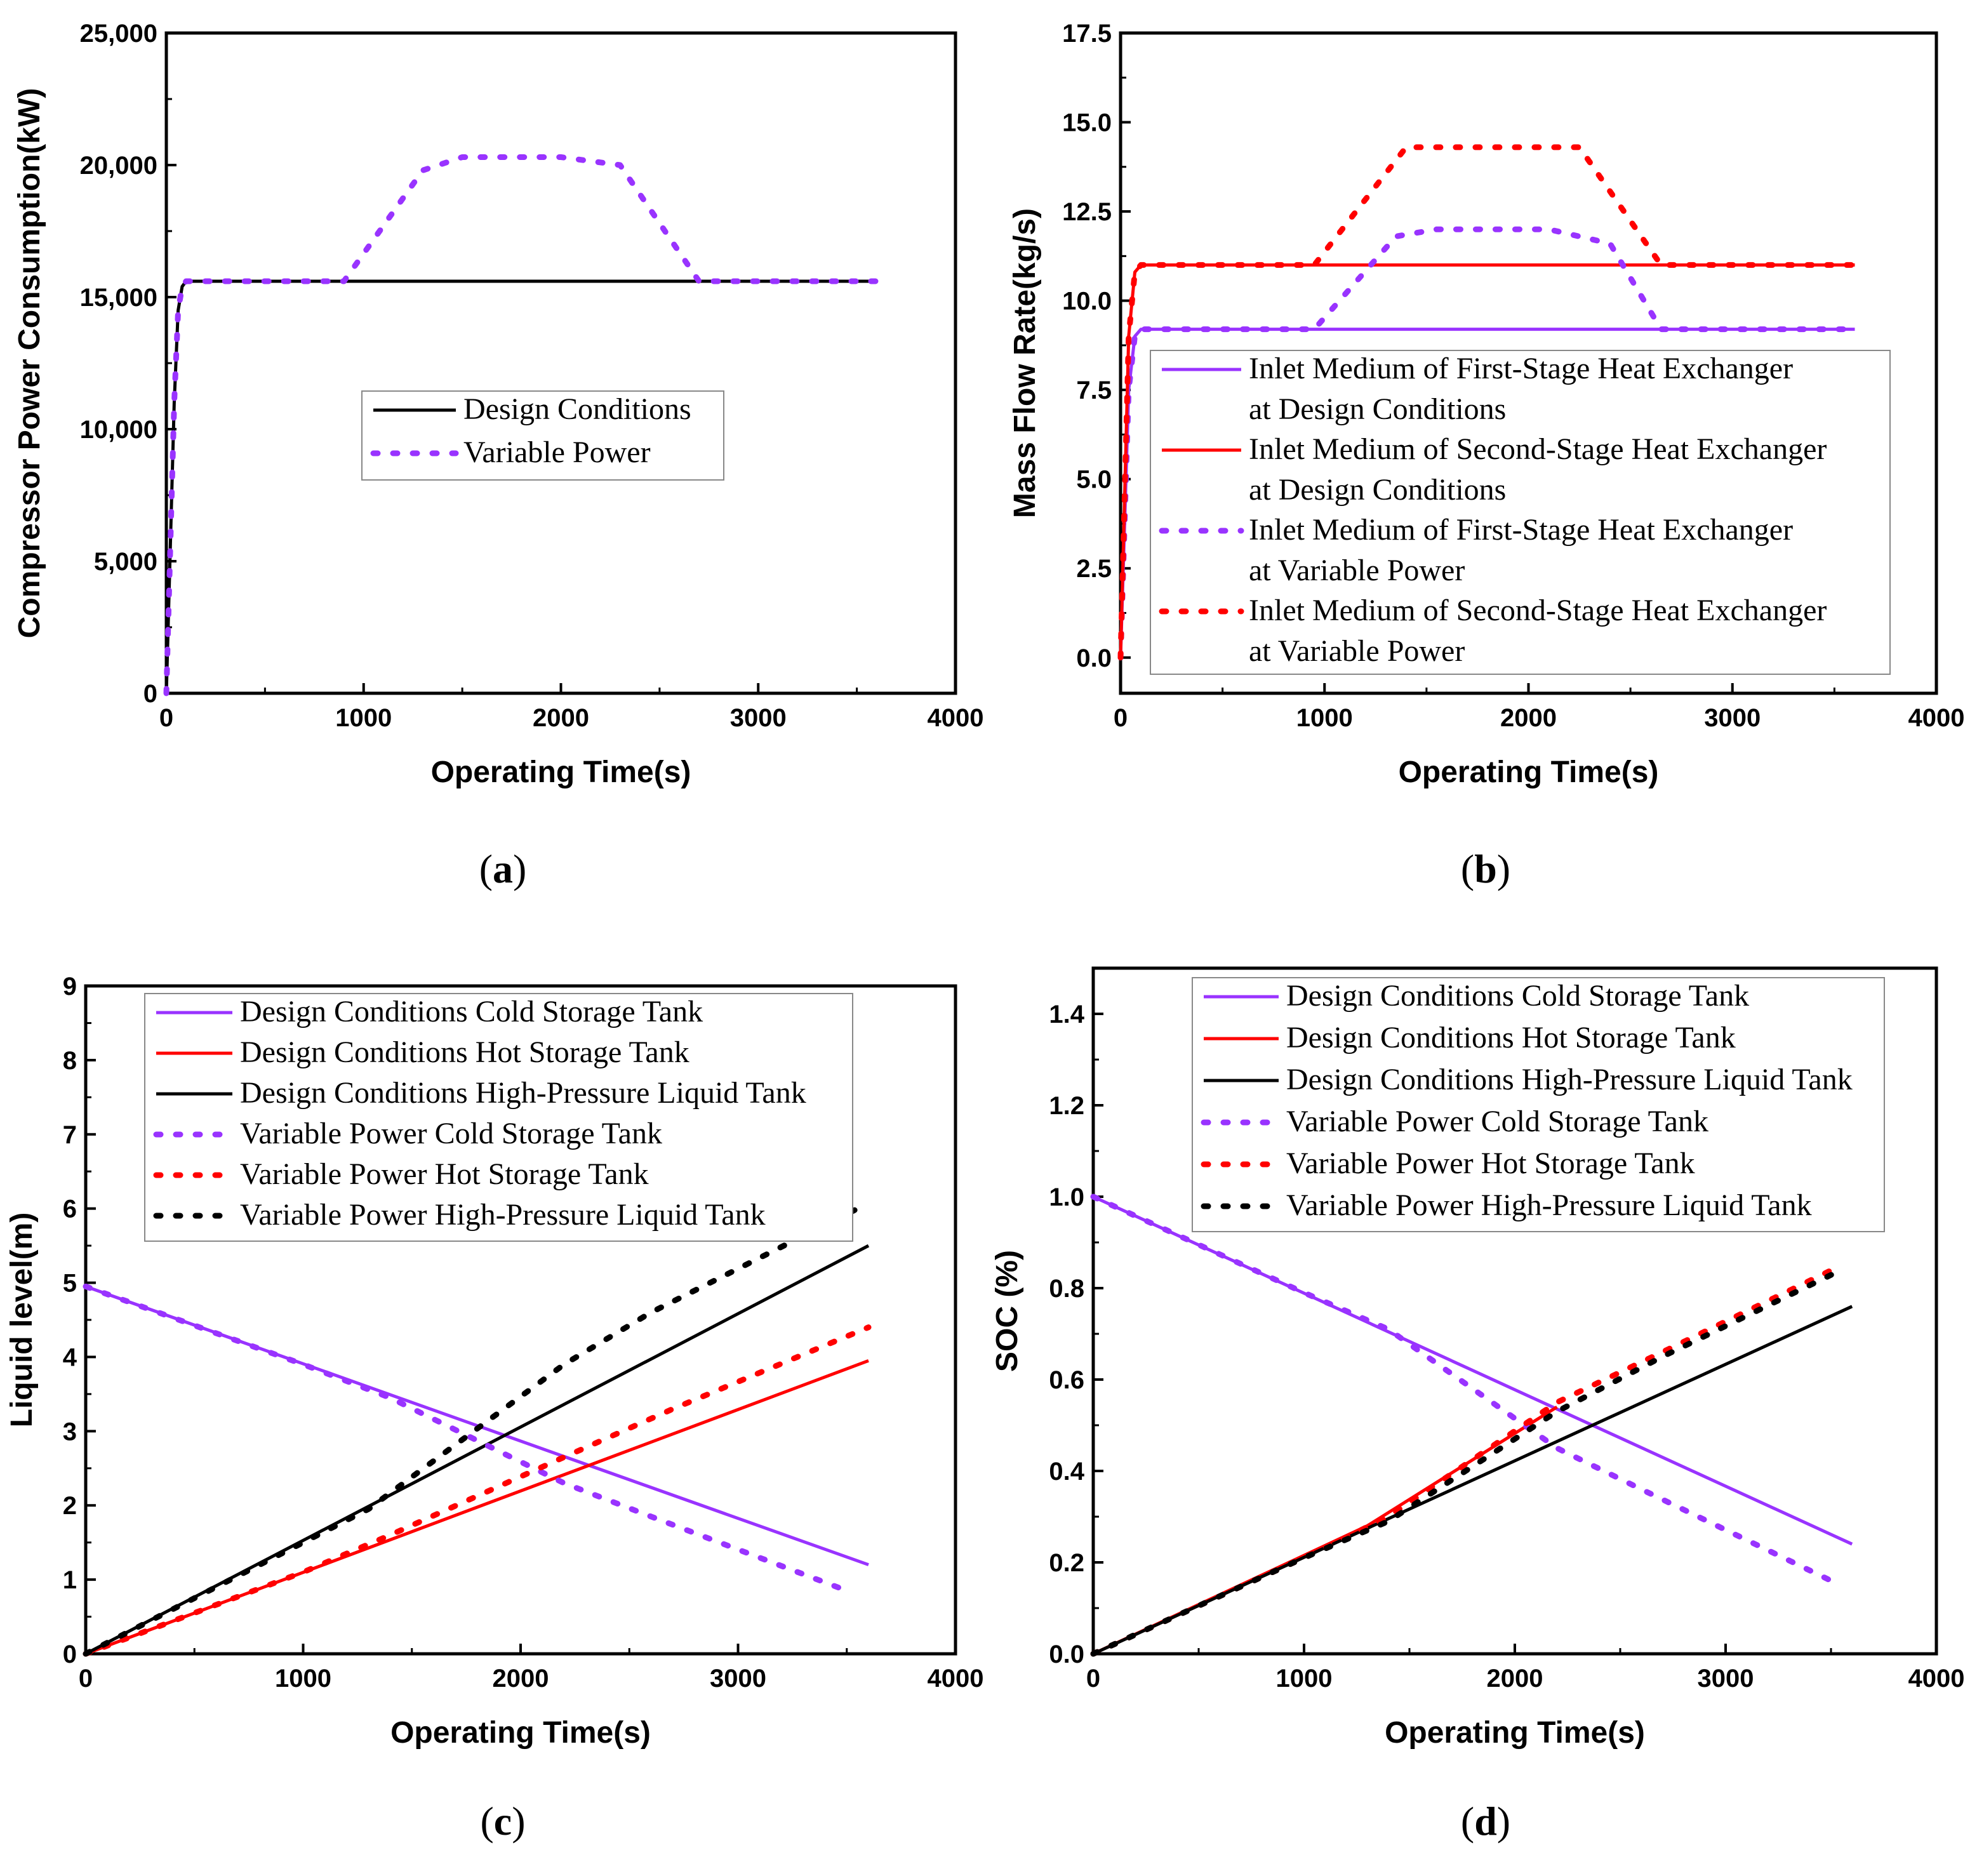  Describe the element at coordinates (70, 1506) in the screenshot. I see `y-tick-label: 2` at that location.